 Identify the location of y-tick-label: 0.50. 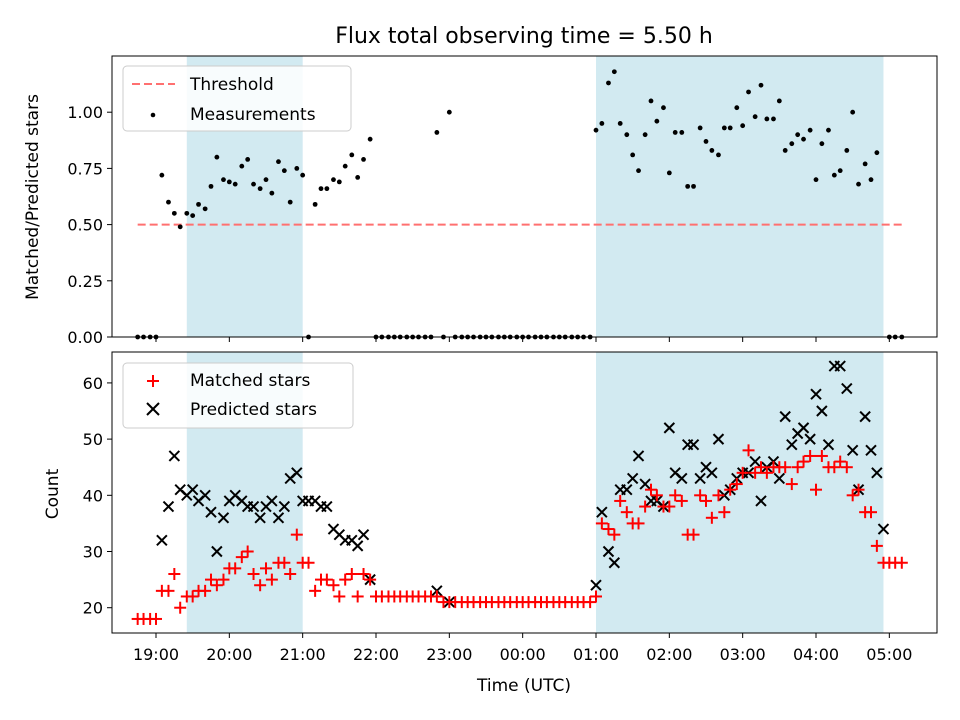
(85, 225).